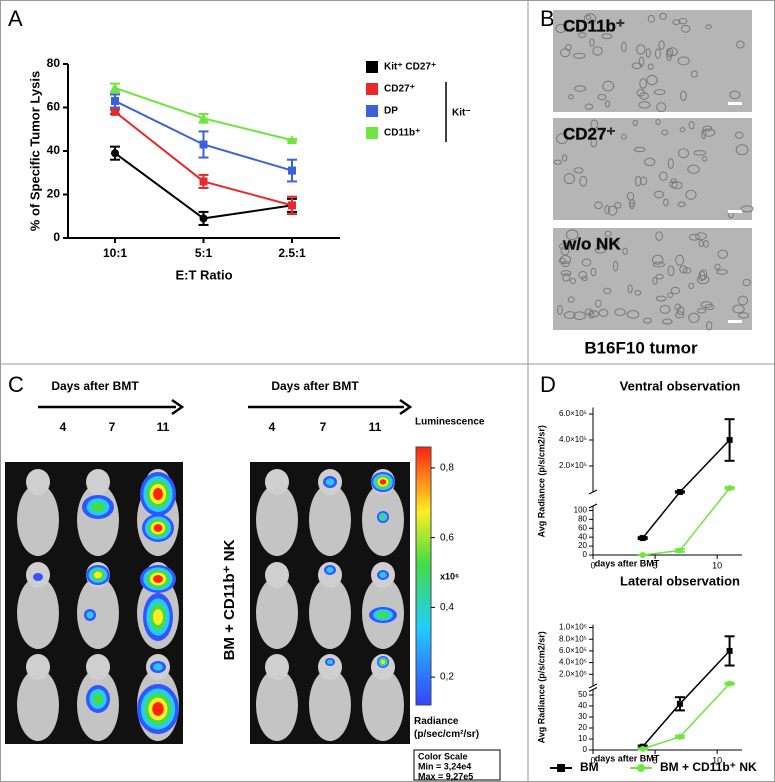 This screenshot has height=782, width=775. Describe the element at coordinates (443, 756) in the screenshot. I see `scale-text: Color Scale` at that location.